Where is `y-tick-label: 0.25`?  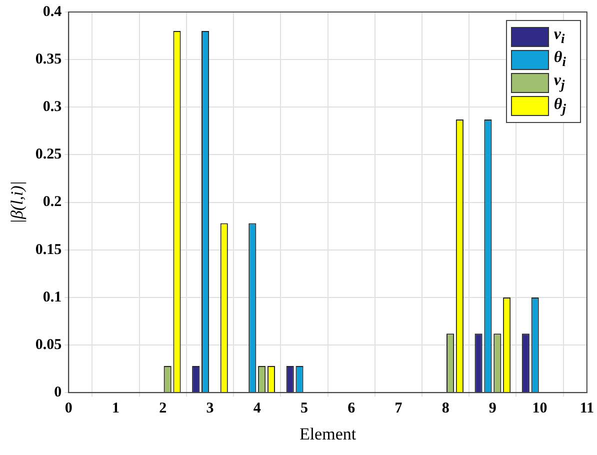
y-tick-label: 0.25 is located at coordinates (48, 154).